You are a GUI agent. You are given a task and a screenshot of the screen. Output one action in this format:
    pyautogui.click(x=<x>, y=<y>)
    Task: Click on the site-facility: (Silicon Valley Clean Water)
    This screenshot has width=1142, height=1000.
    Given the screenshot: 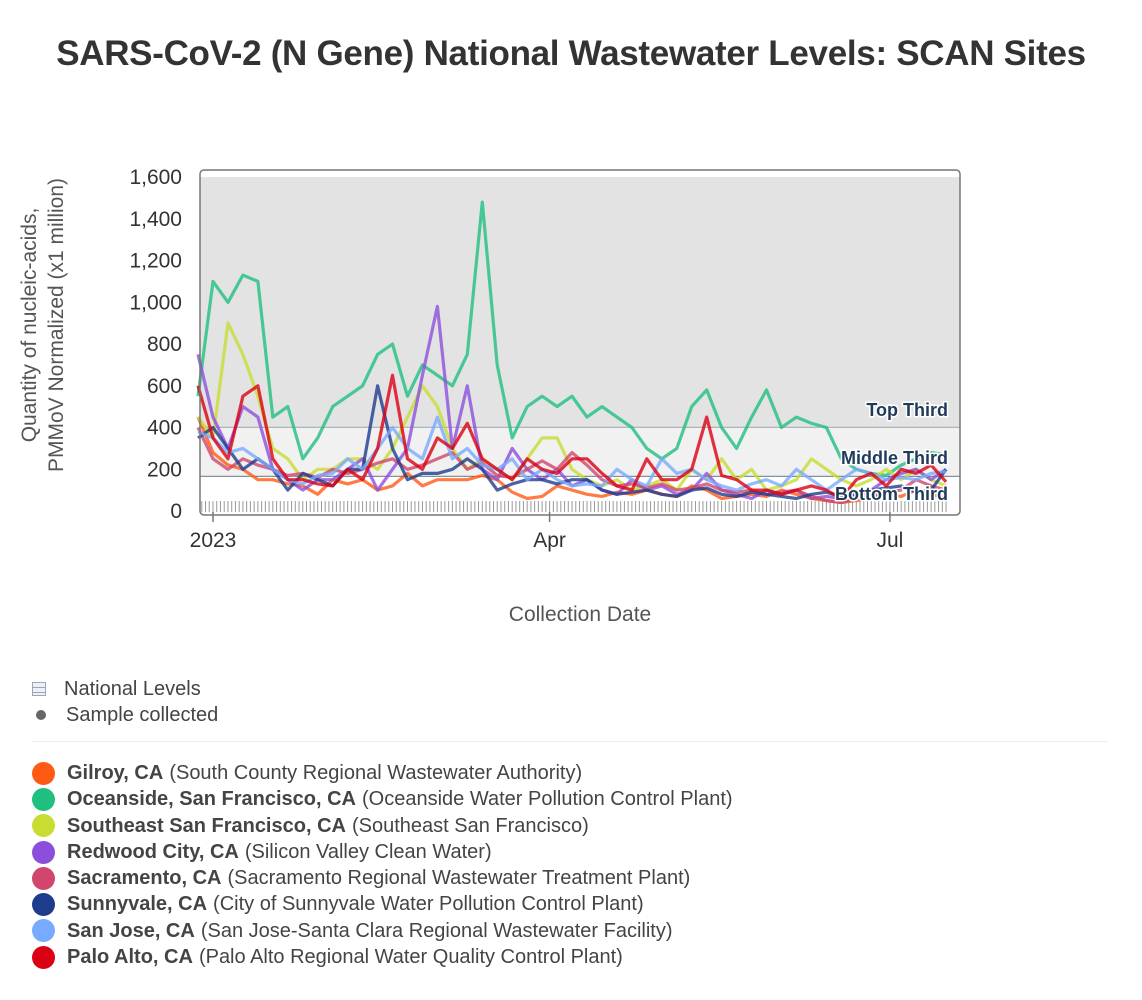 What is the action you would take?
    pyautogui.click(x=368, y=851)
    